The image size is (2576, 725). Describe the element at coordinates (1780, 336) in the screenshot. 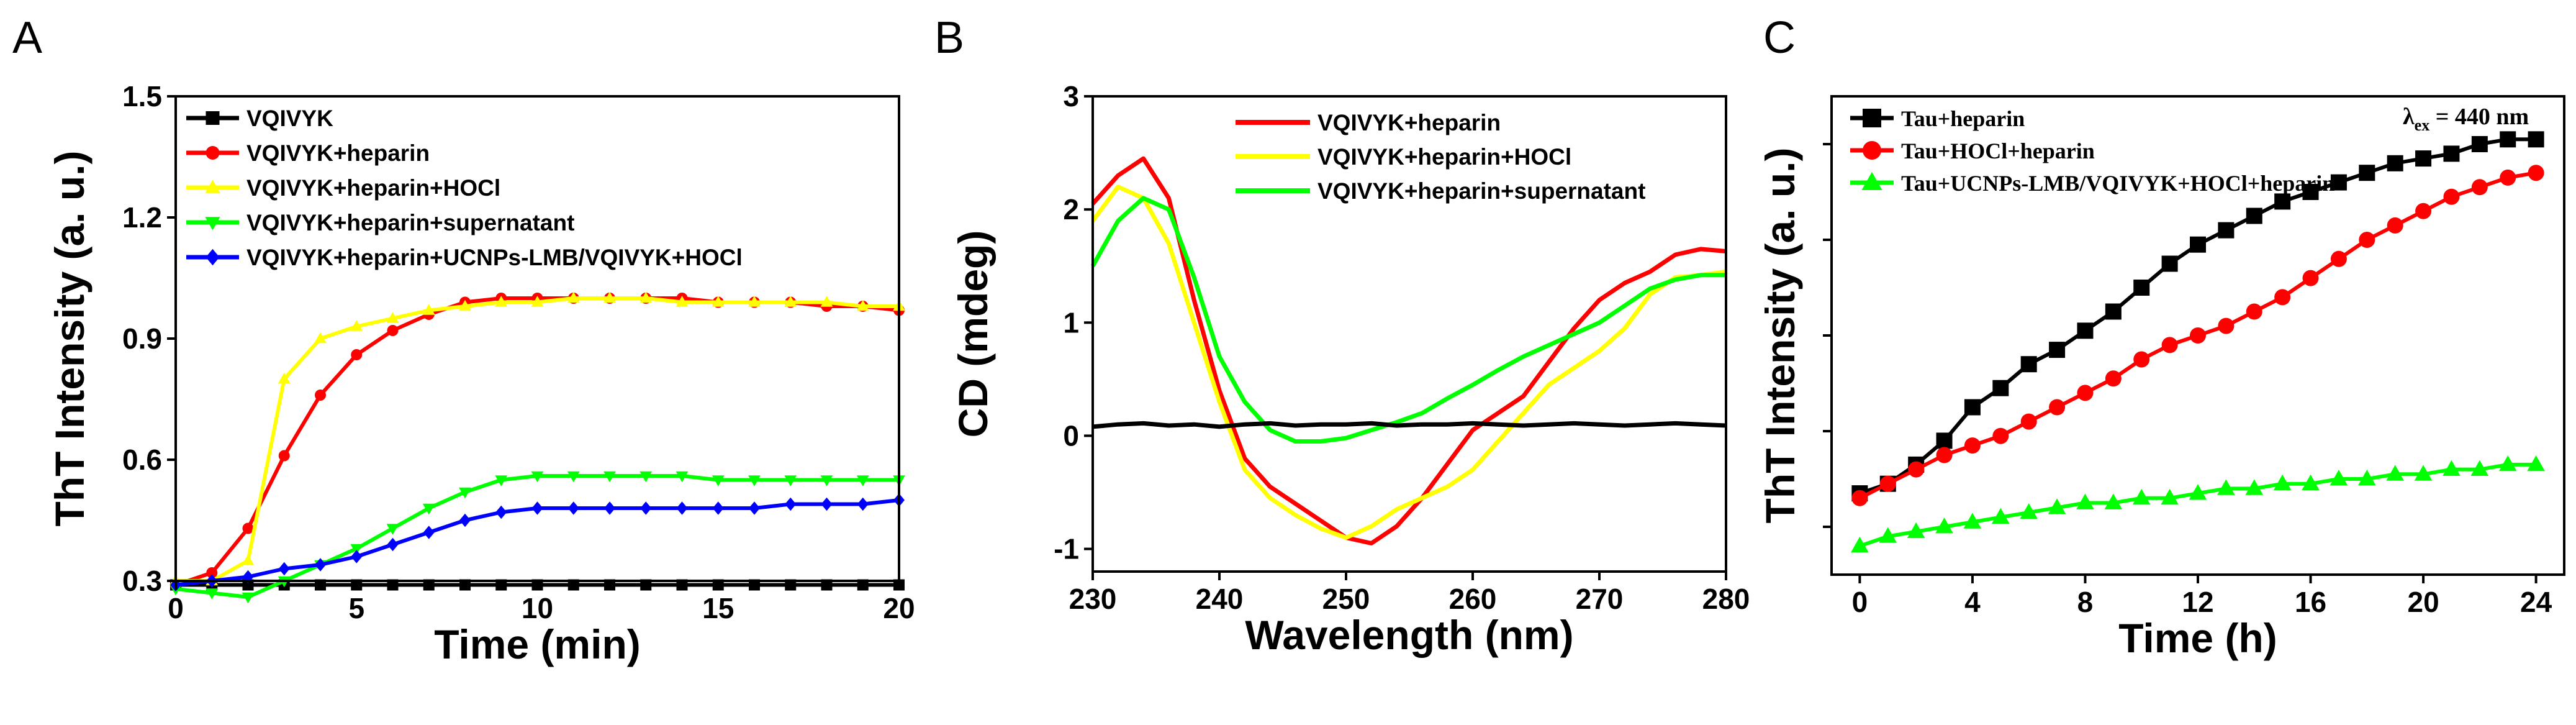

I see `y-axis-label-c: ThT Intensity (a. u.)` at that location.